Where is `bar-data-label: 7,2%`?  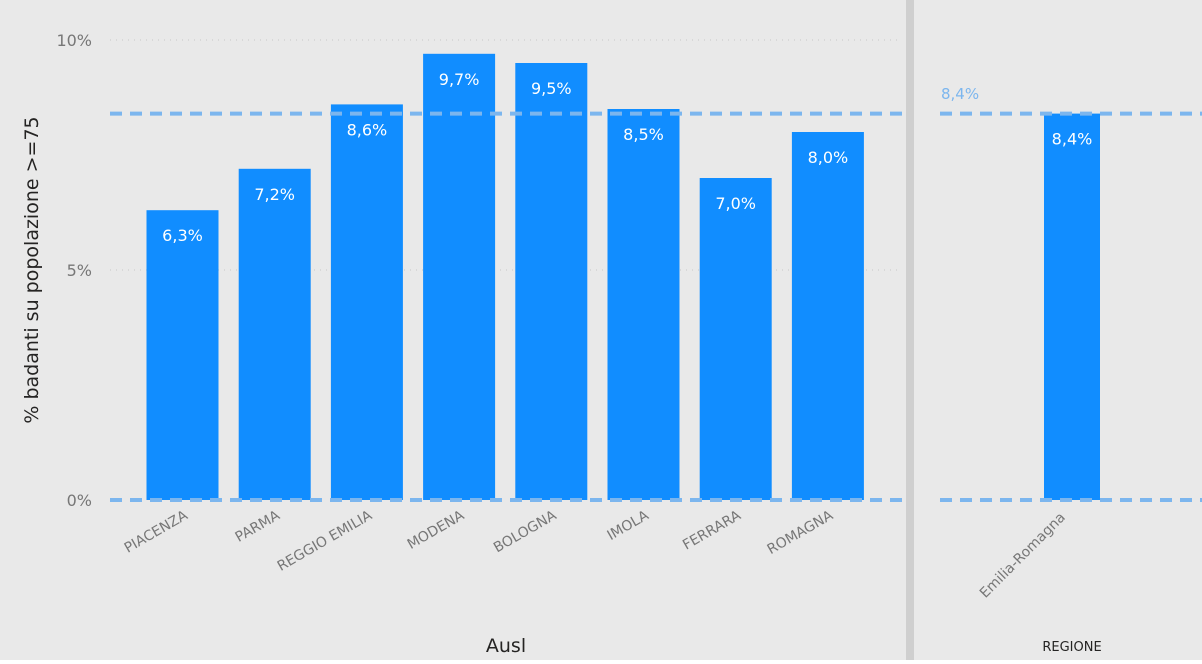
bar-data-label: 7,2% is located at coordinates (274, 194).